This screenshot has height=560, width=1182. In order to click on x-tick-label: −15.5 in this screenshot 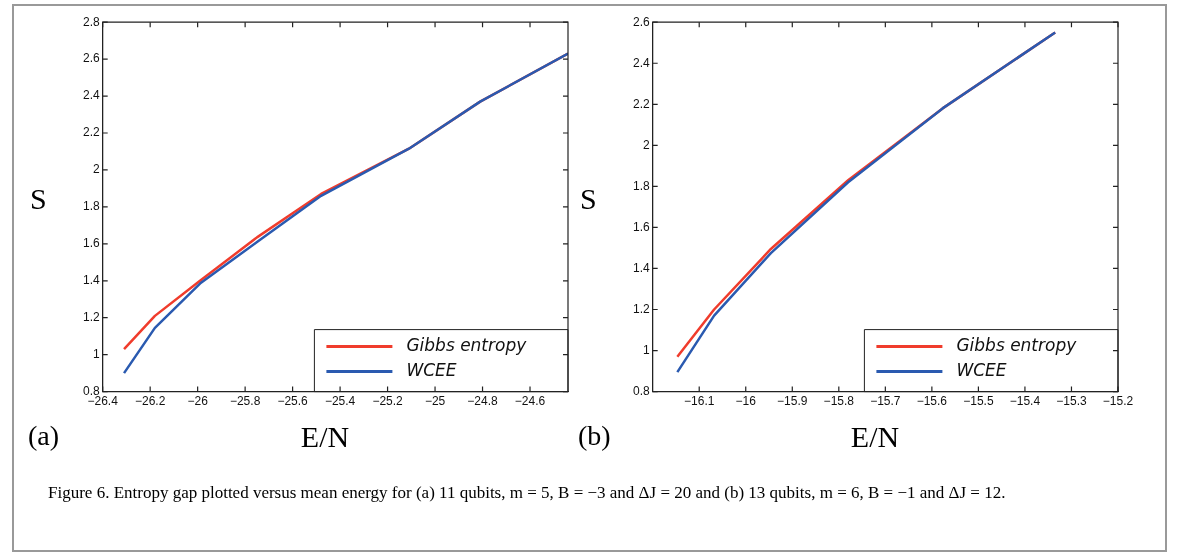, I will do `click(978, 401)`.